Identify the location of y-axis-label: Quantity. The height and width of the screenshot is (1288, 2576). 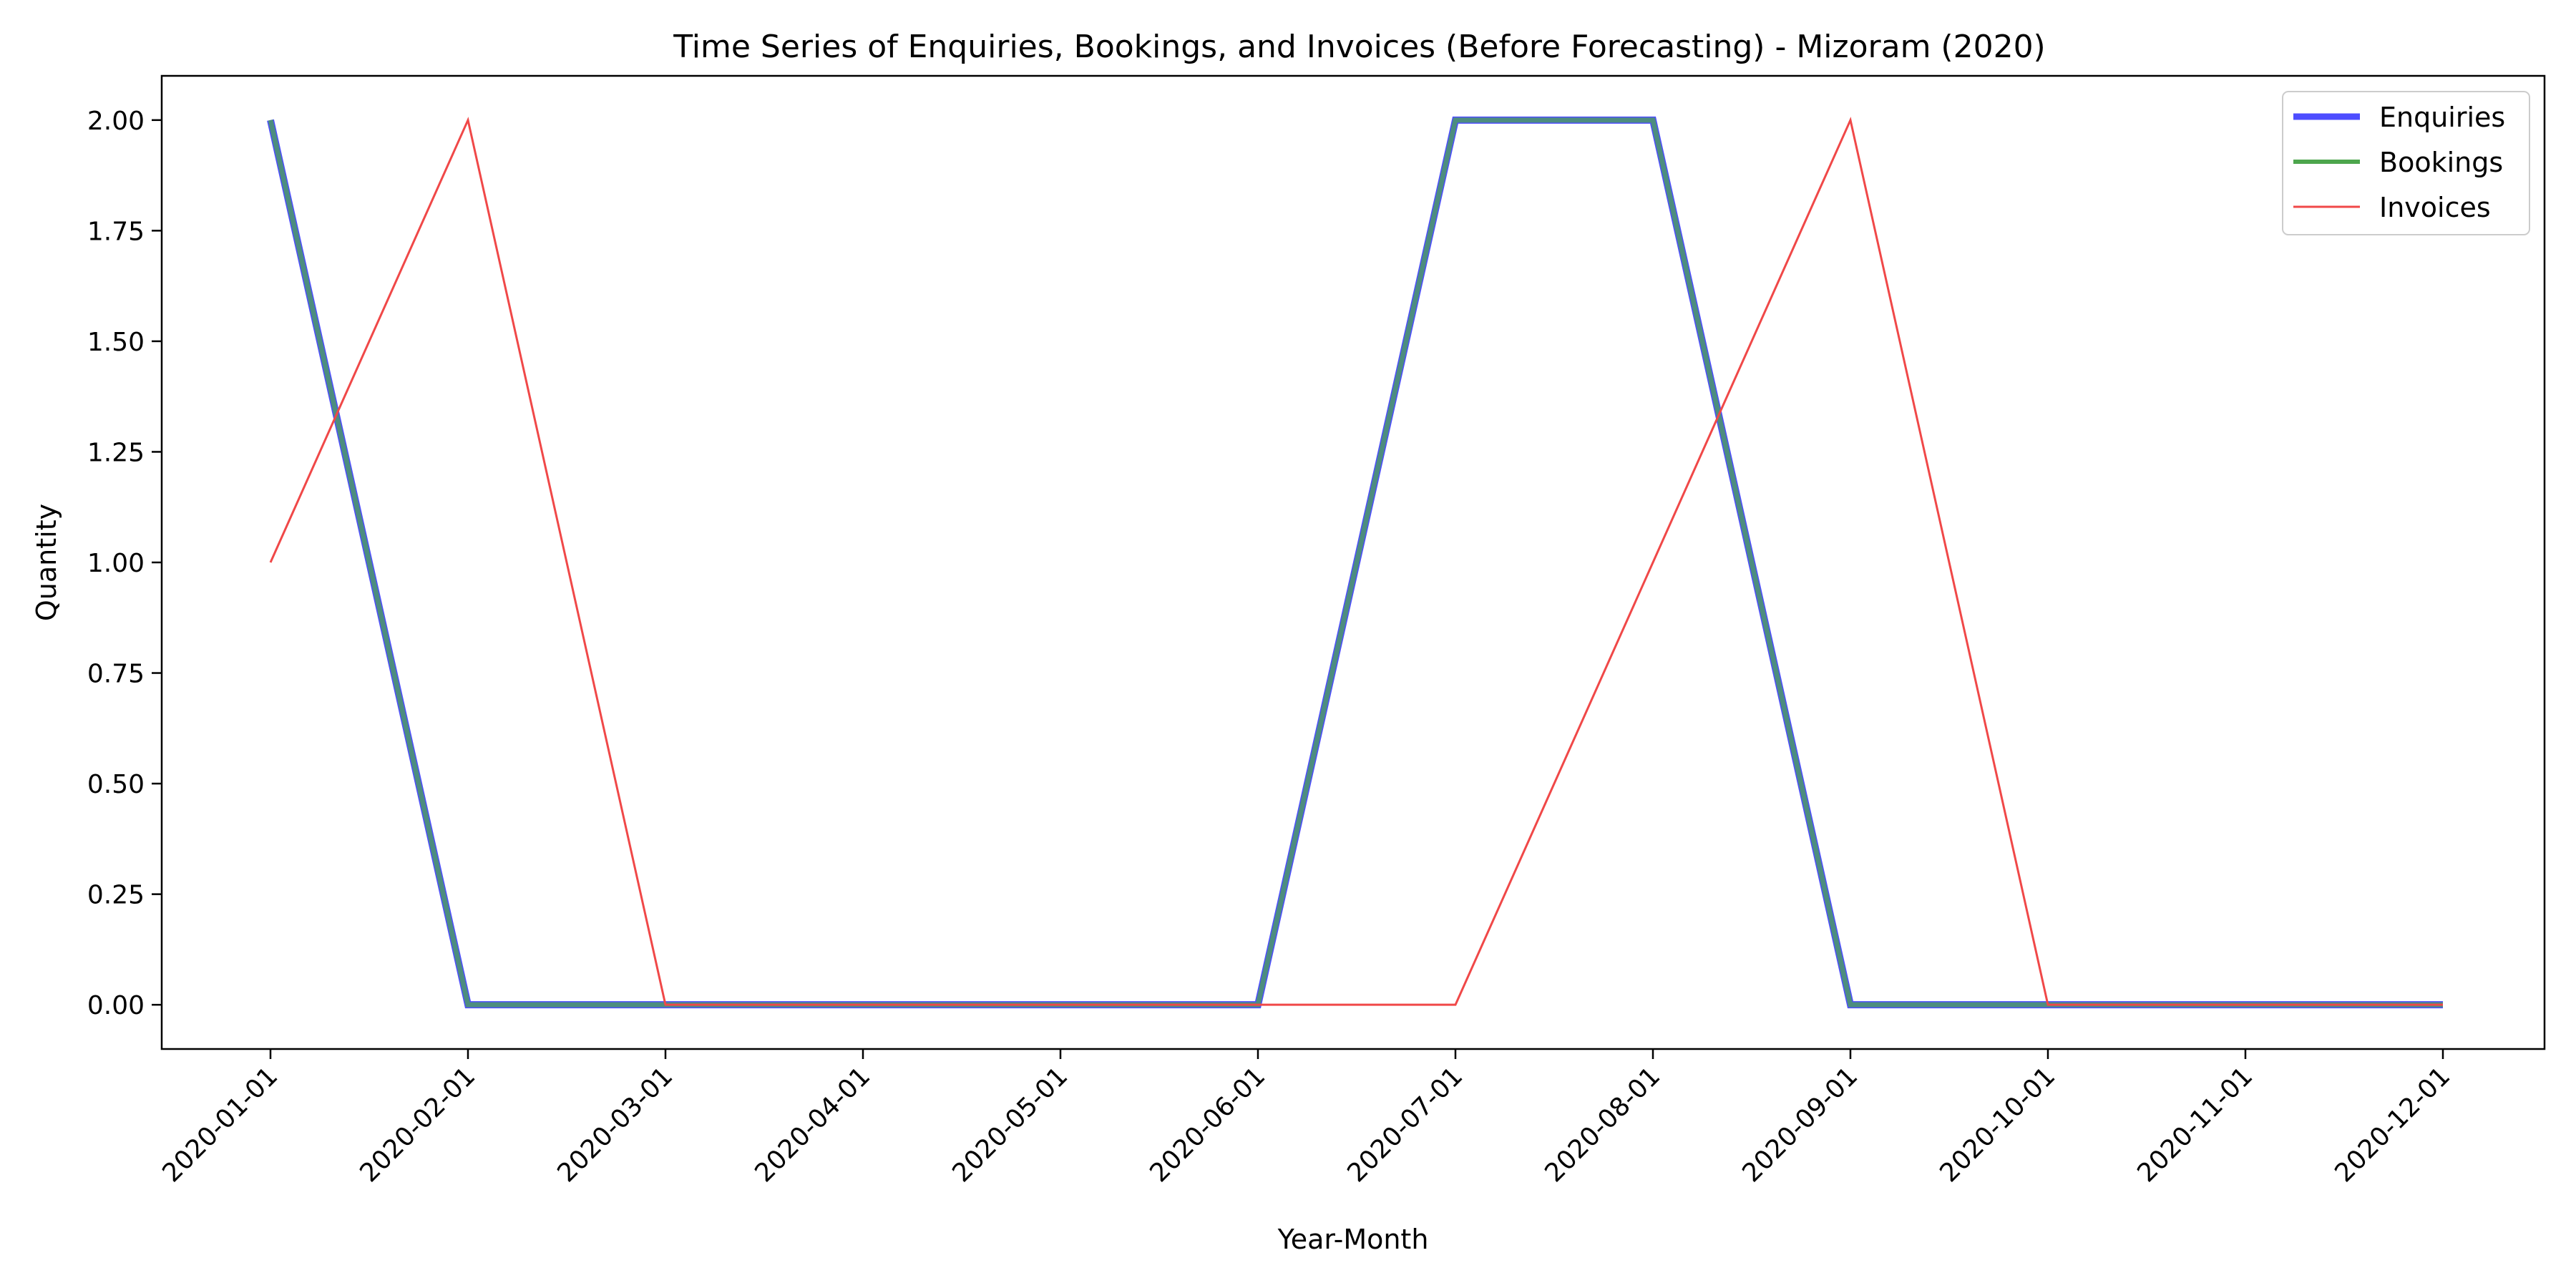
(46, 562).